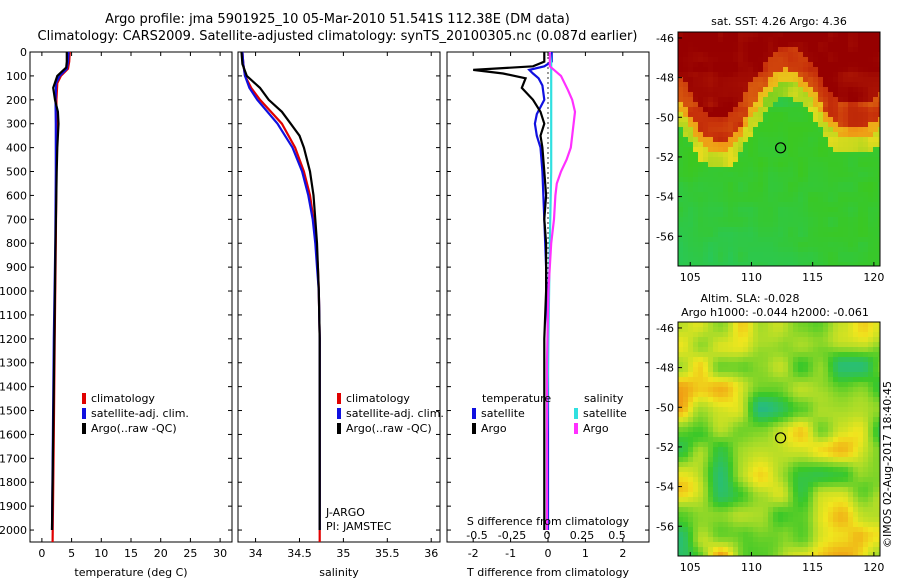  I want to click on y-tick-label: 900, so click(16, 267).